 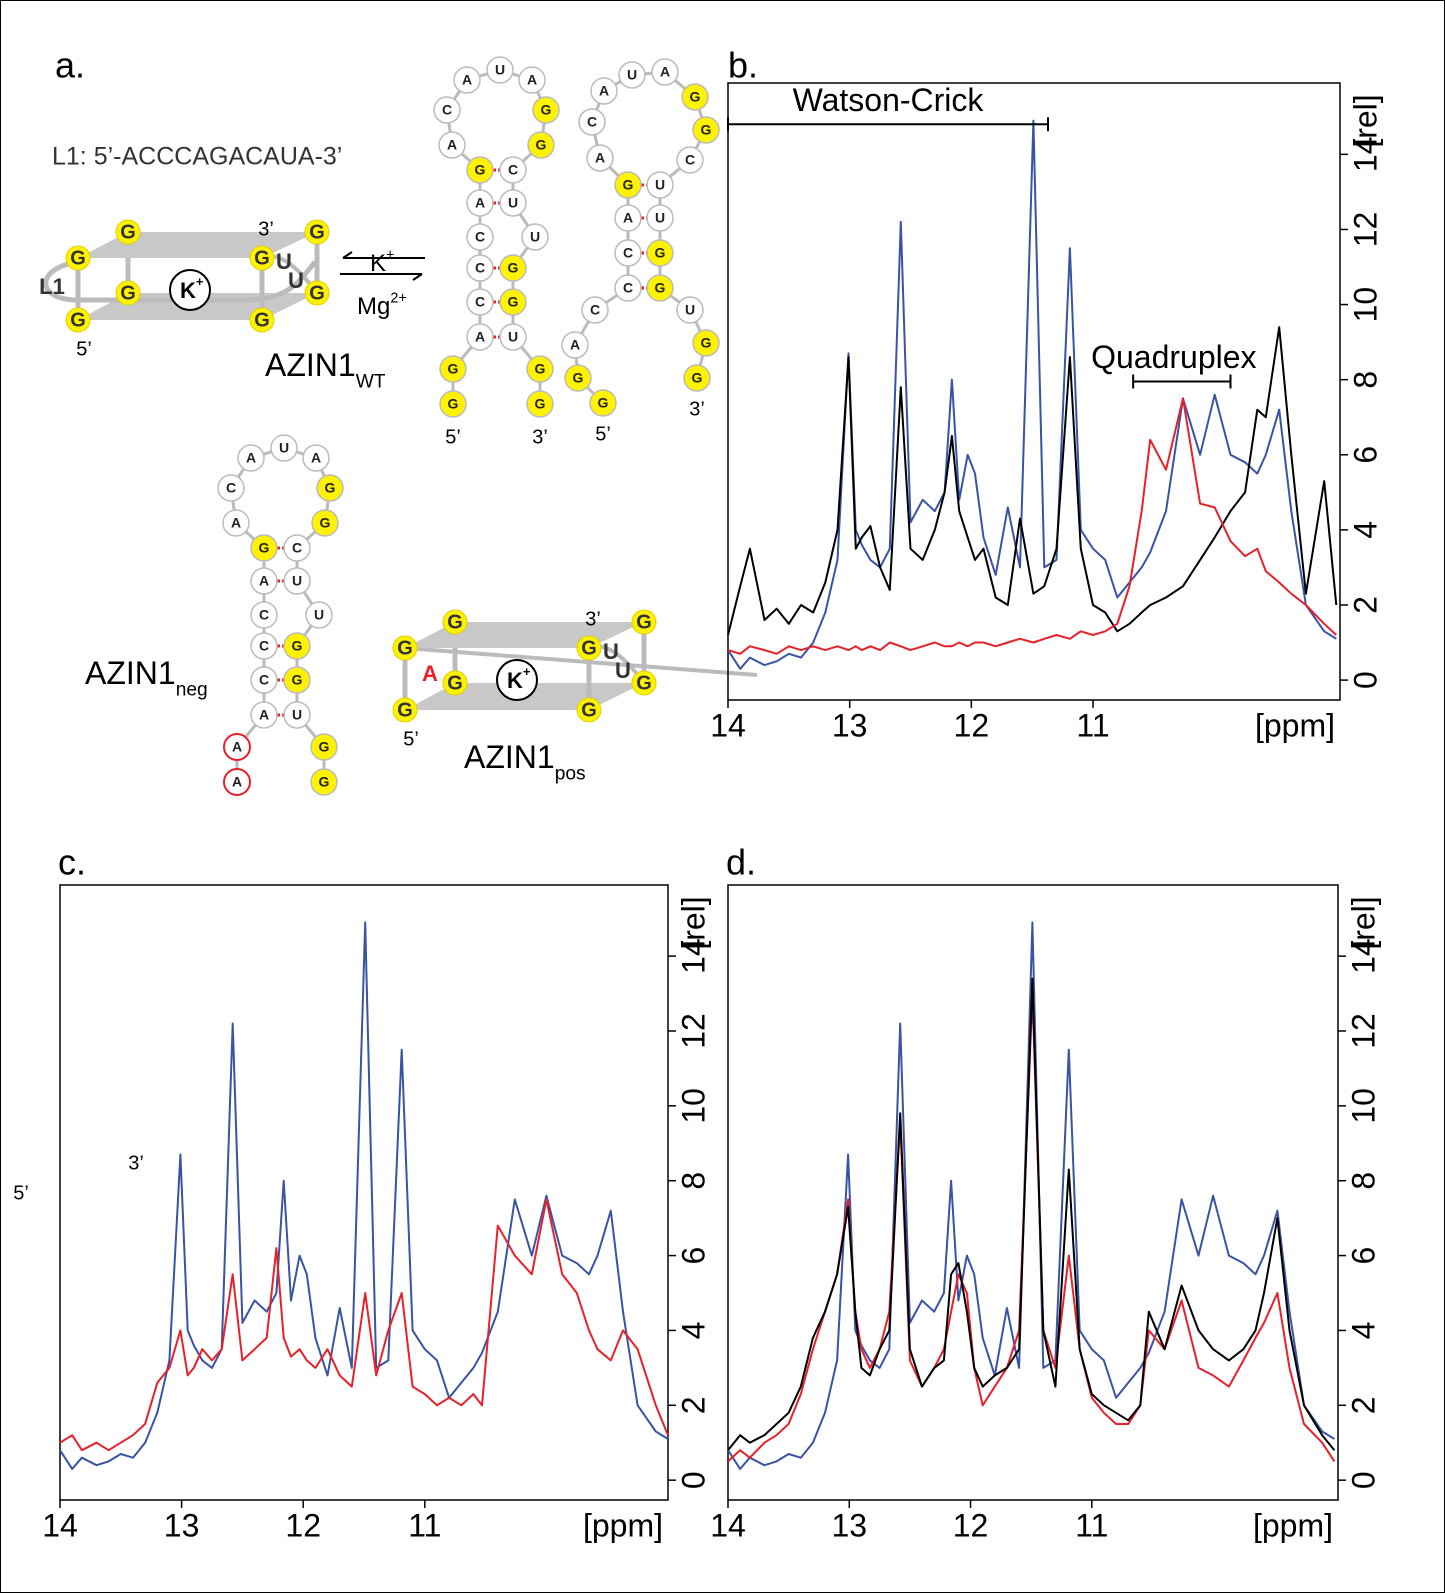 I want to click on label-base: K, so click(x=188, y=290).